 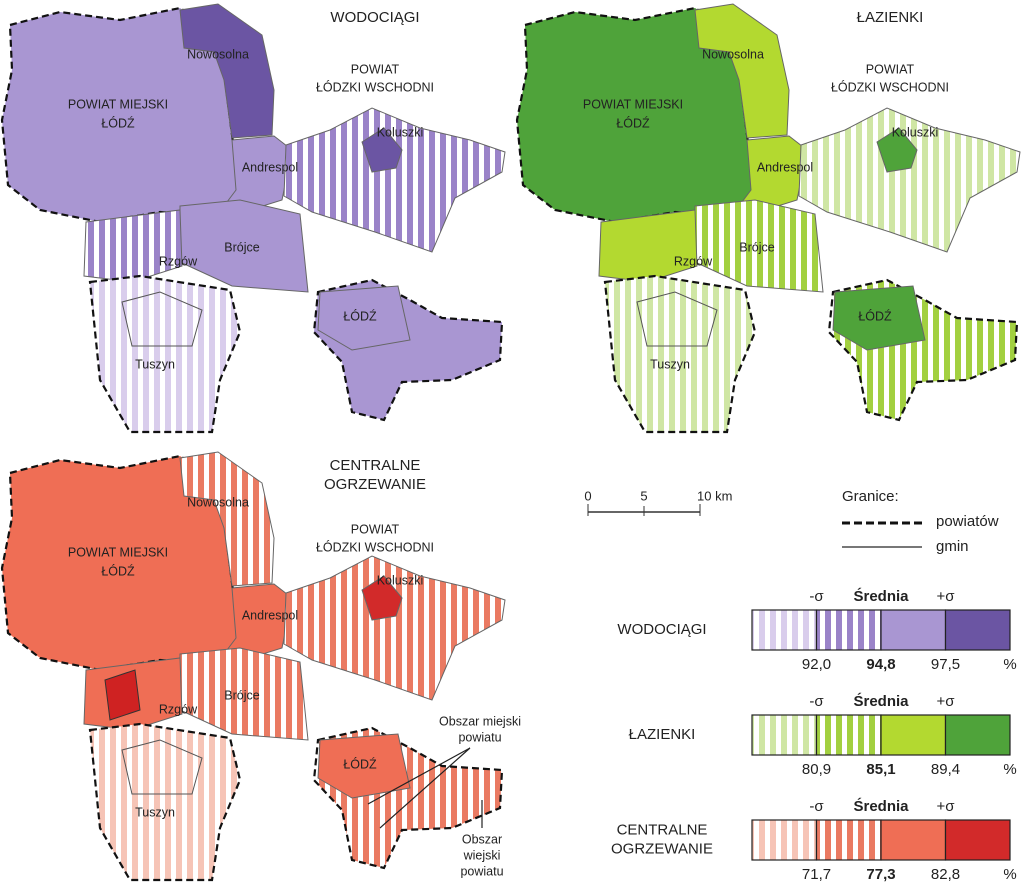 I want to click on annotation: wiejski, so click(x=482, y=855).